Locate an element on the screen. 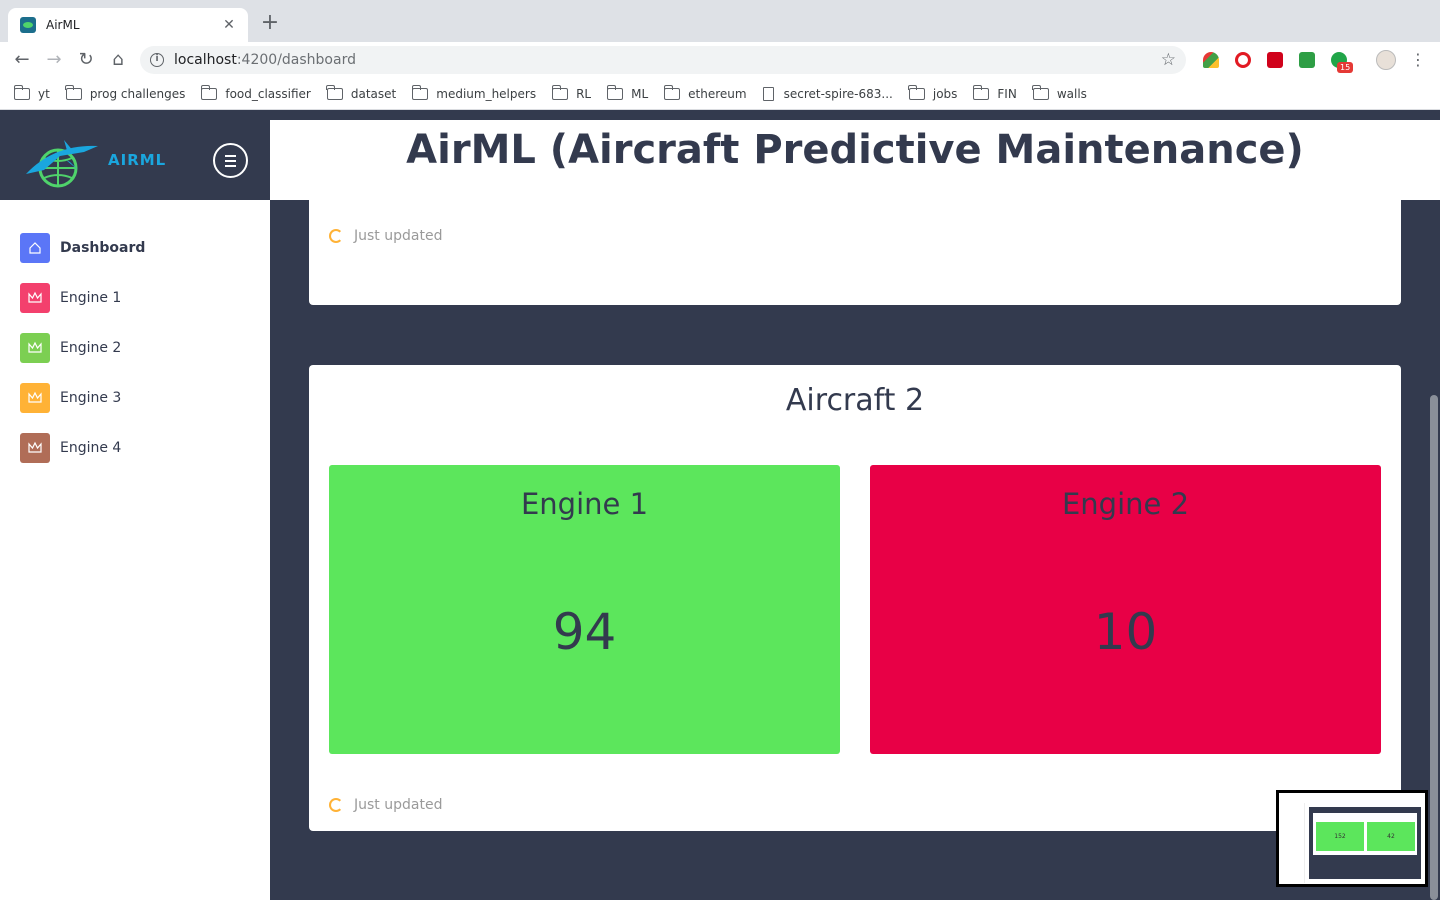  bookmark-medium-helpers: medium_helpers is located at coordinates (473, 92).